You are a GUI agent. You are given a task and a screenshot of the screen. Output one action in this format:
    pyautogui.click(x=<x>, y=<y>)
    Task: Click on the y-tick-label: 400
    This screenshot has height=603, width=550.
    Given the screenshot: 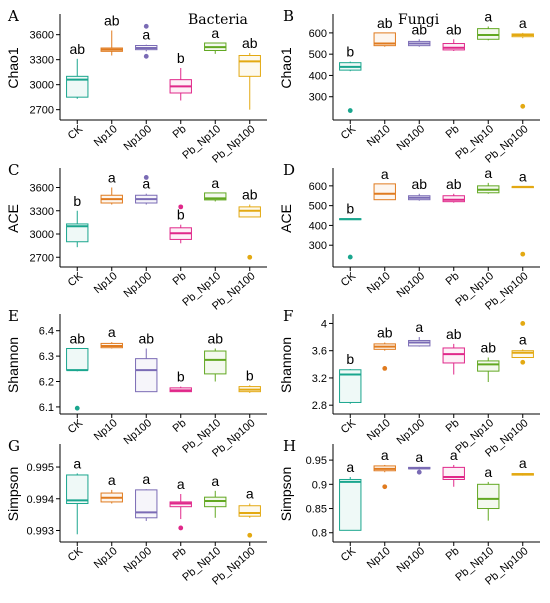 What is the action you would take?
    pyautogui.click(x=318, y=76)
    